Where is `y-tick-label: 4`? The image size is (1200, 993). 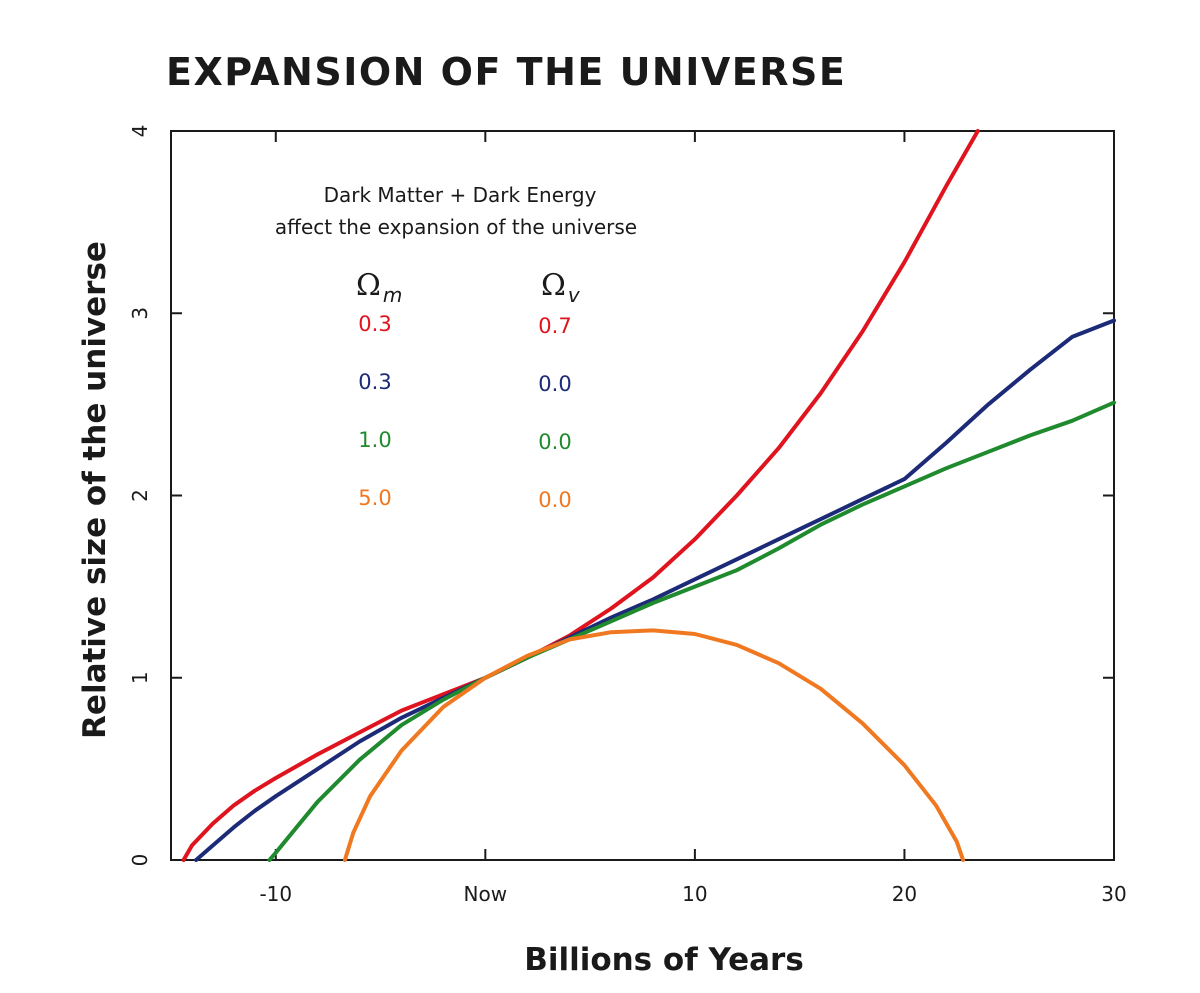 y-tick-label: 4 is located at coordinates (140, 131).